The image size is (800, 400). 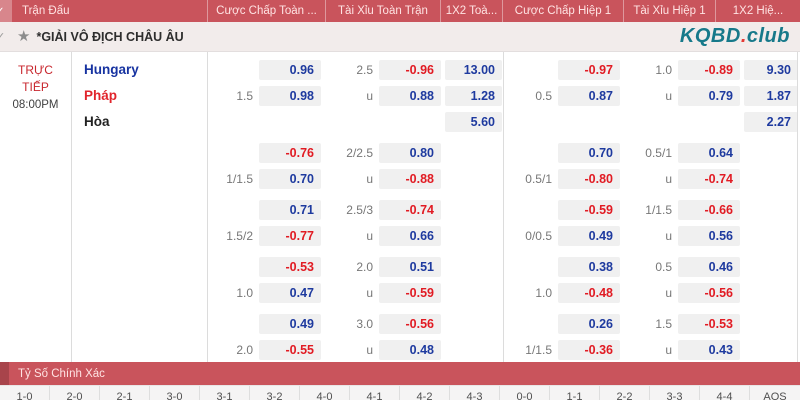 I want to click on odds-row: 2.0 -0.55 u 0.48 1/1.5 -0.36 u 0.43, so click(x=503, y=350).